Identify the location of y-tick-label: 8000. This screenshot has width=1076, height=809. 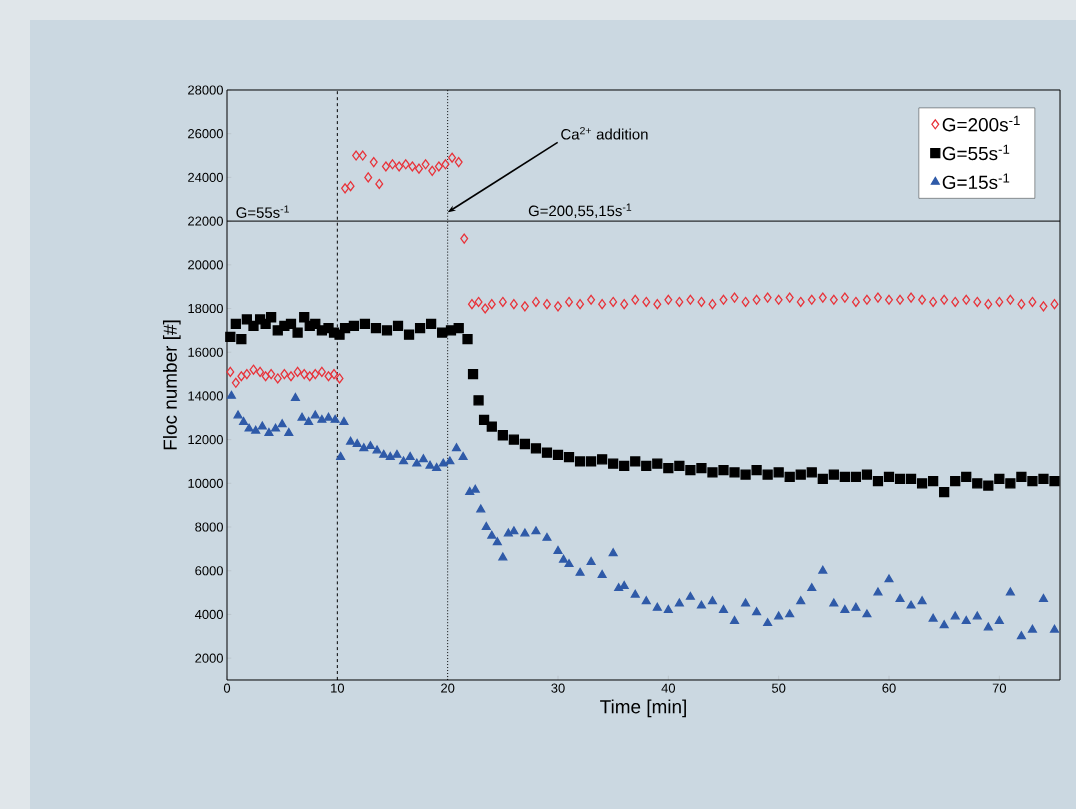
(209, 527).